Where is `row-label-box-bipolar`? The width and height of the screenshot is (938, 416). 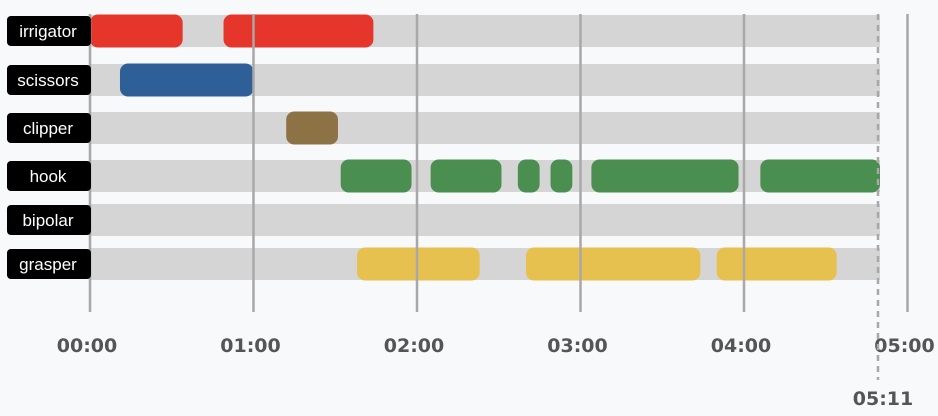 row-label-box-bipolar is located at coordinates (49, 220).